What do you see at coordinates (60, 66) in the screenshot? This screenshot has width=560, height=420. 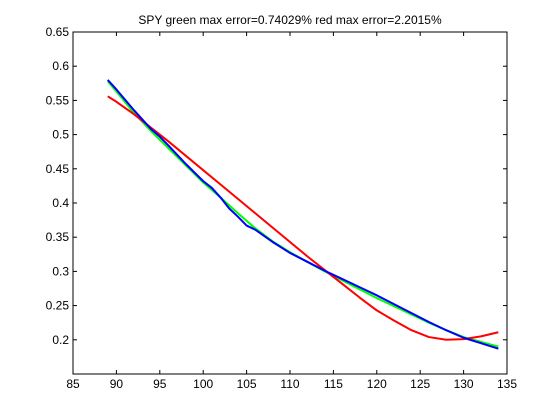 I see `y-tick-label: 0.6` at bounding box center [60, 66].